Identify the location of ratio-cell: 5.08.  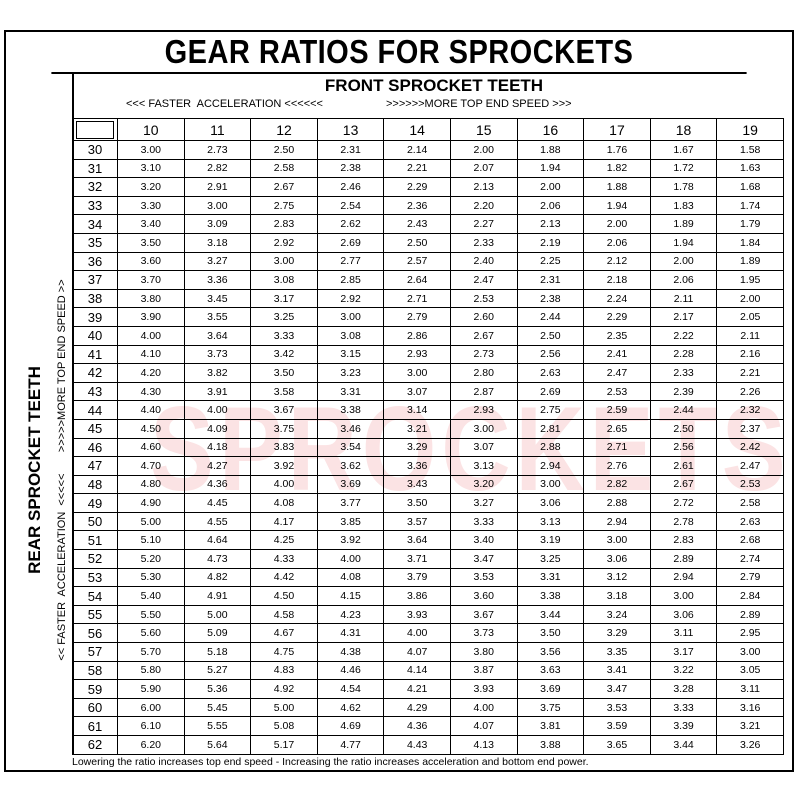
(284, 726).